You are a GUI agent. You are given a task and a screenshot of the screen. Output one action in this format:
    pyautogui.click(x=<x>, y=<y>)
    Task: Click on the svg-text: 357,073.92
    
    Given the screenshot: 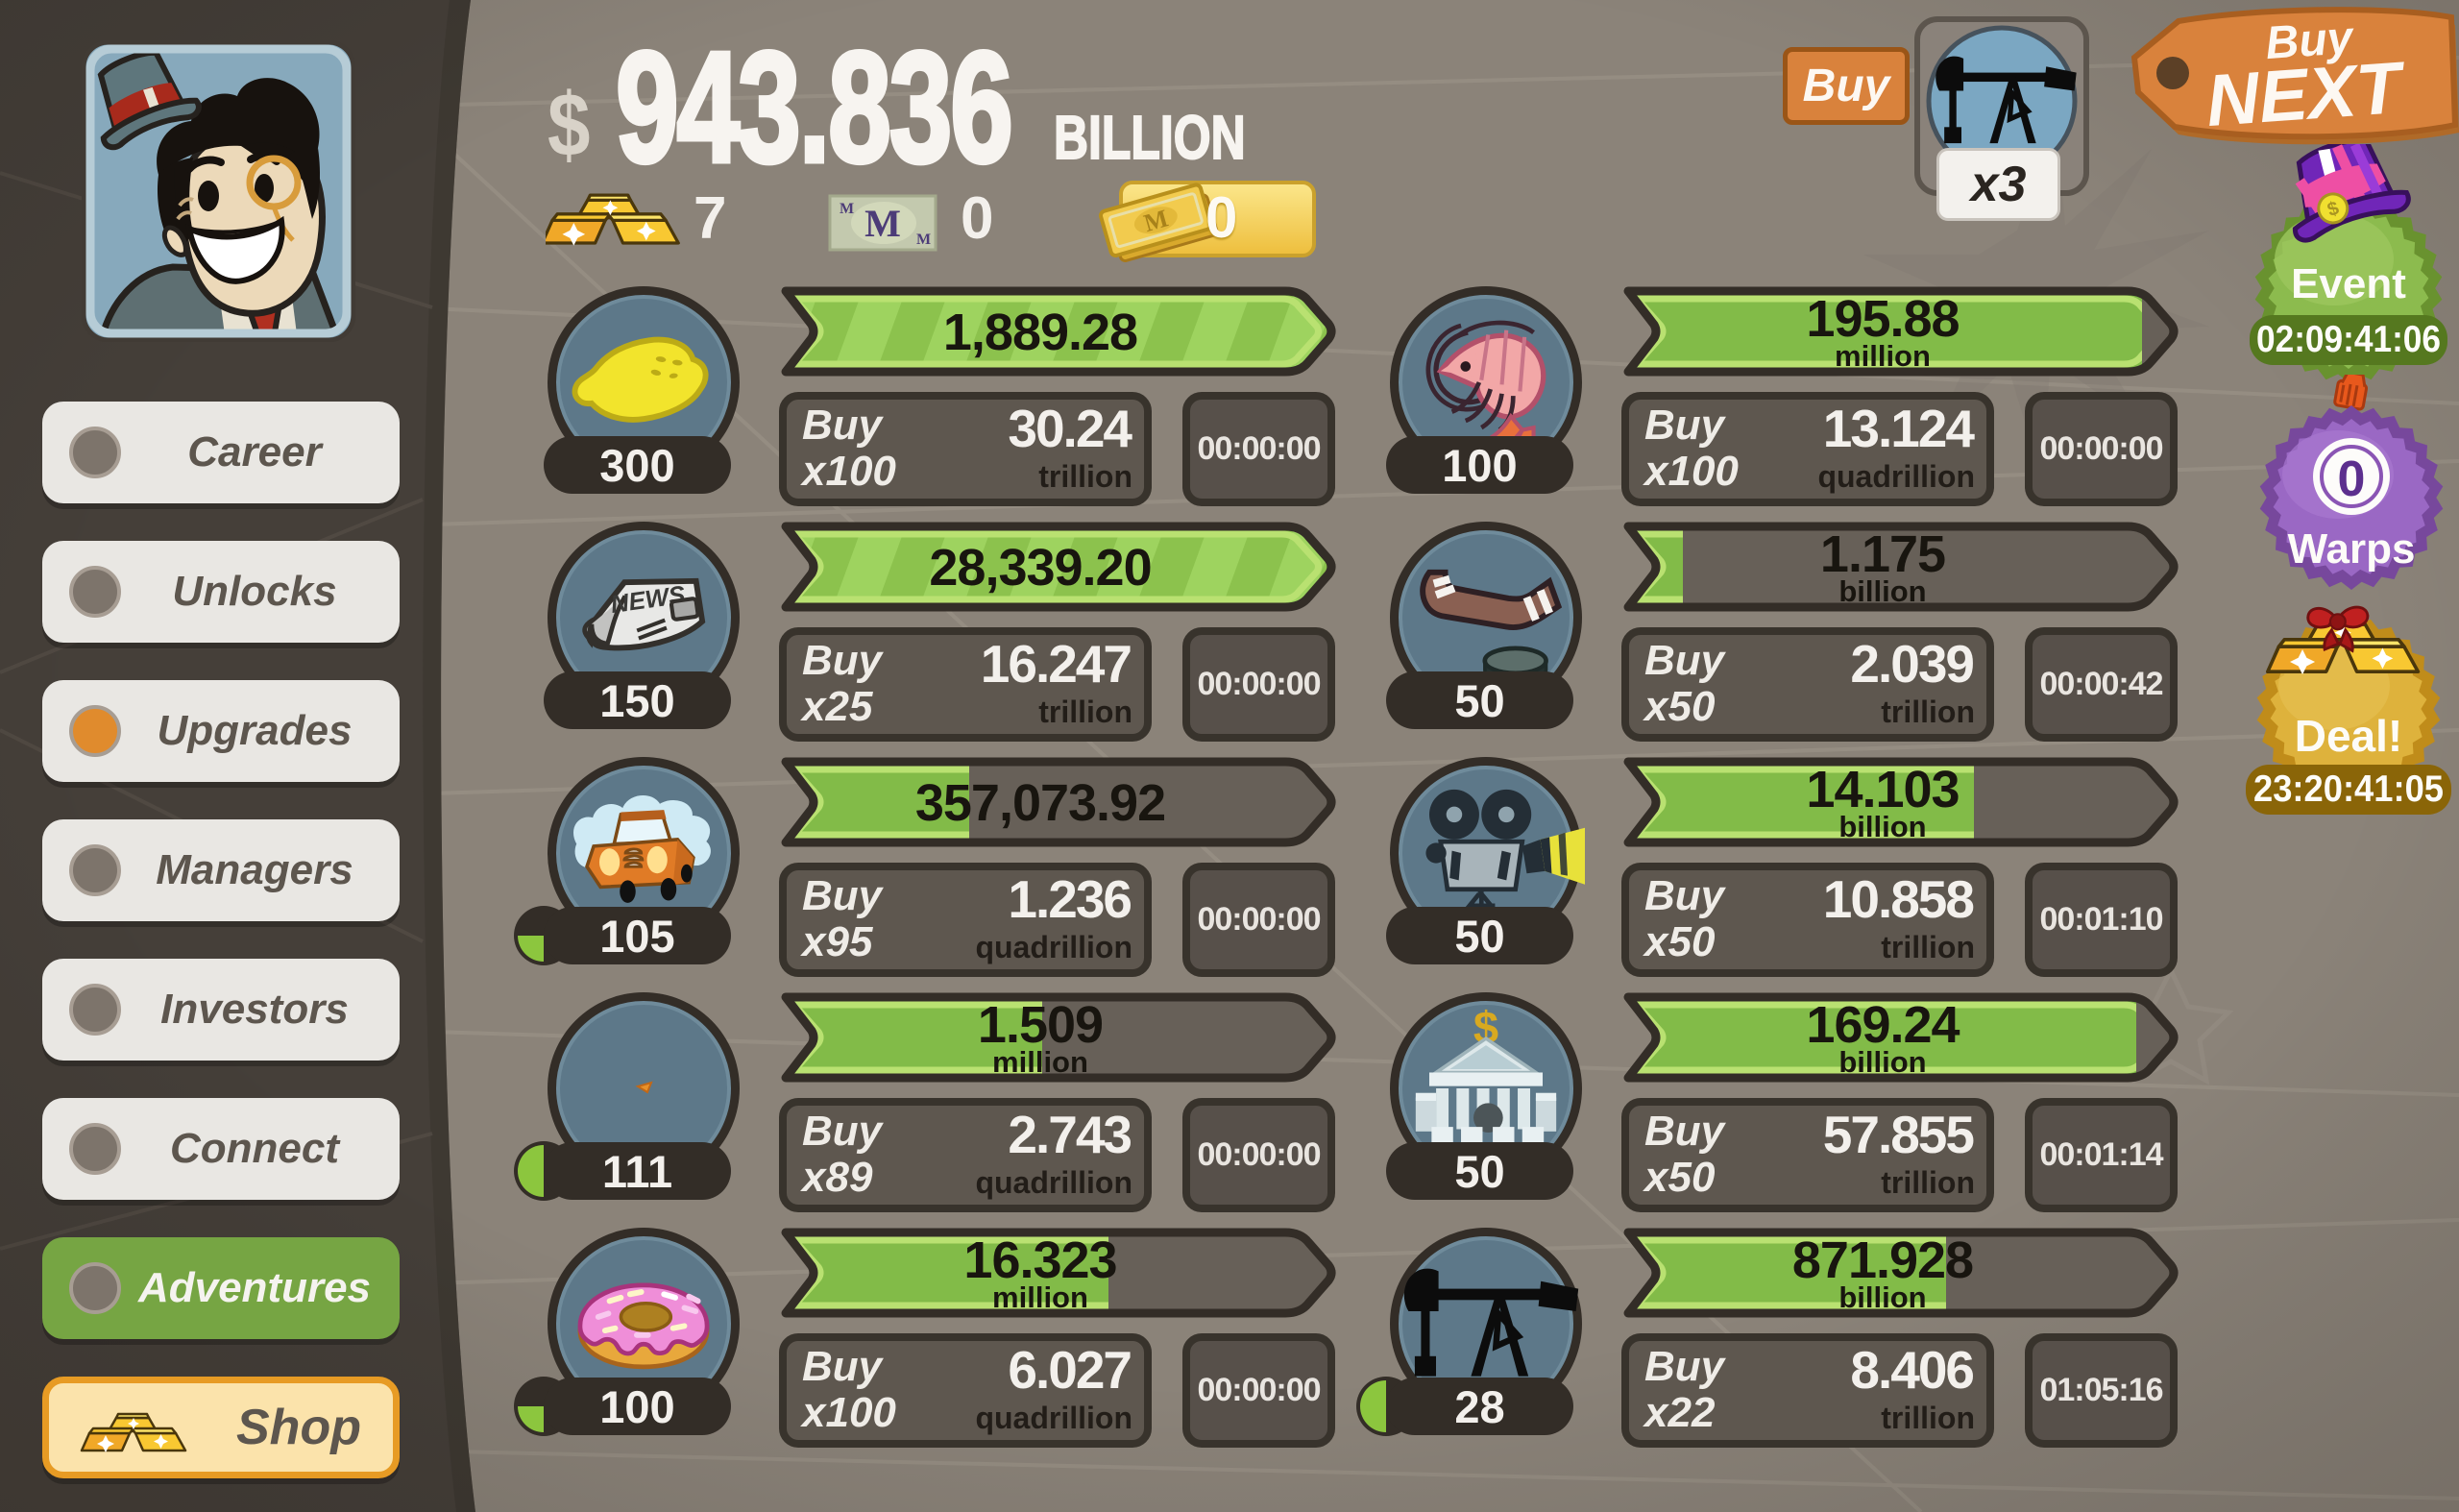 What is the action you would take?
    pyautogui.click(x=1040, y=803)
    